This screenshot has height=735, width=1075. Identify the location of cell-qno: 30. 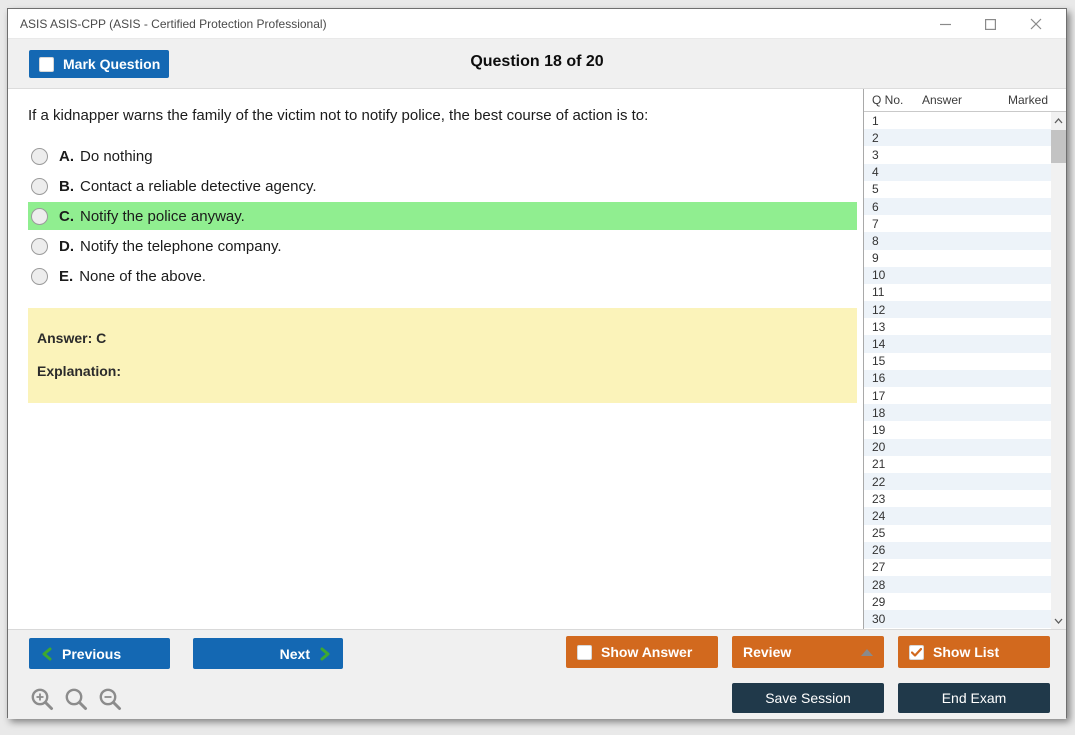
(879, 619).